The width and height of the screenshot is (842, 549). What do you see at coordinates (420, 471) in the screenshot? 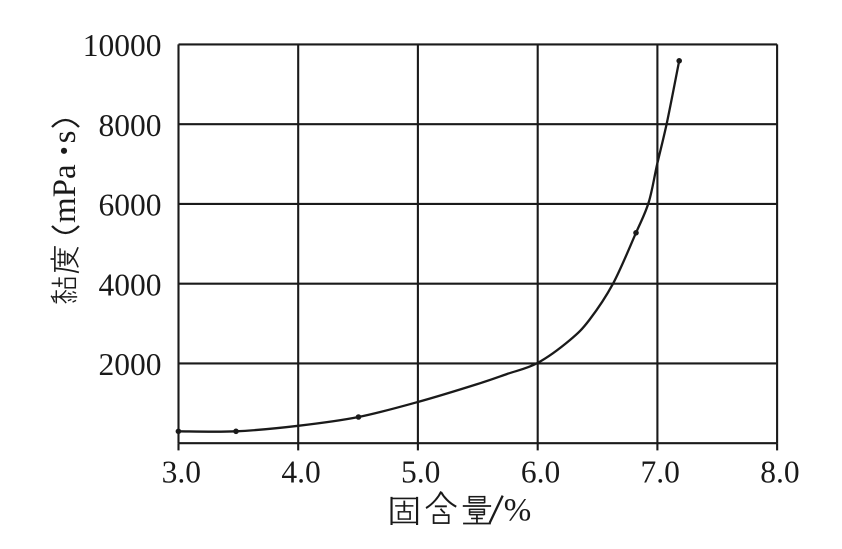
I see `svg-text: 5.0` at bounding box center [420, 471].